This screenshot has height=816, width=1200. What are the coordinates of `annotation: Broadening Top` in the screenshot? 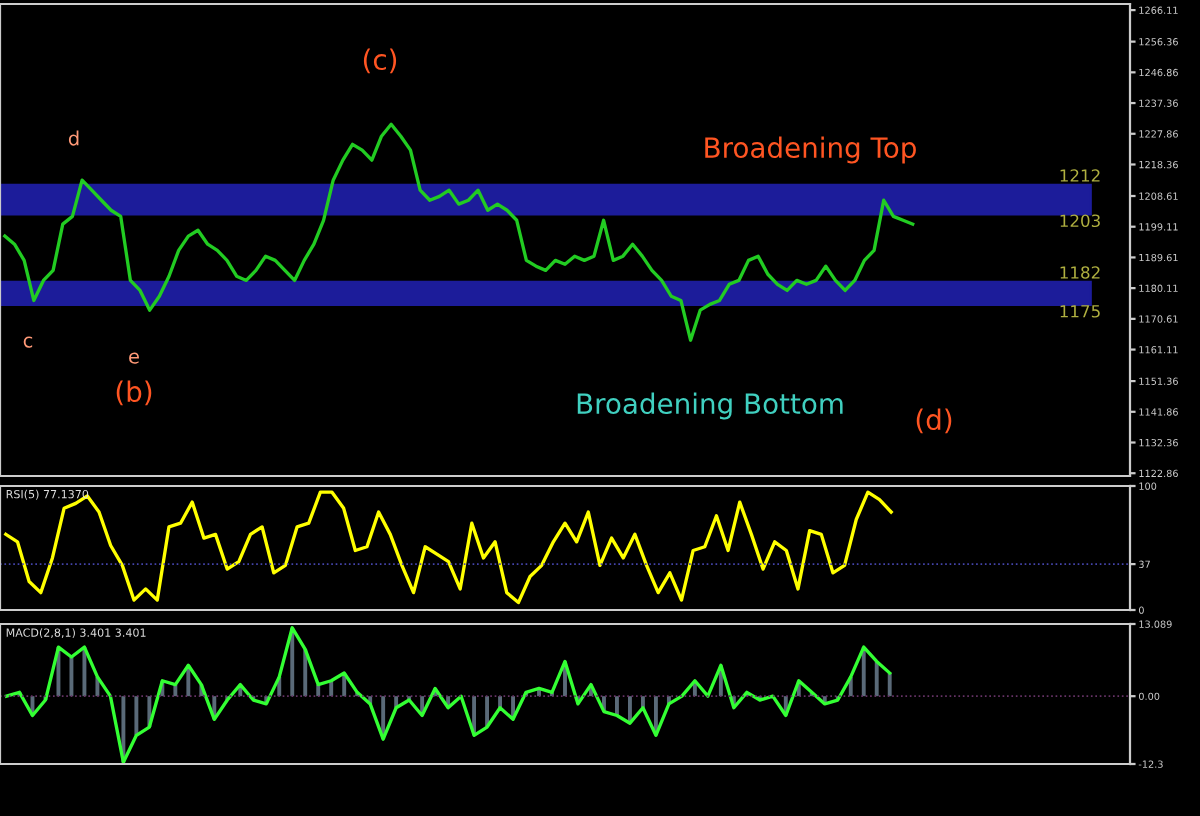 It's located at (810, 150).